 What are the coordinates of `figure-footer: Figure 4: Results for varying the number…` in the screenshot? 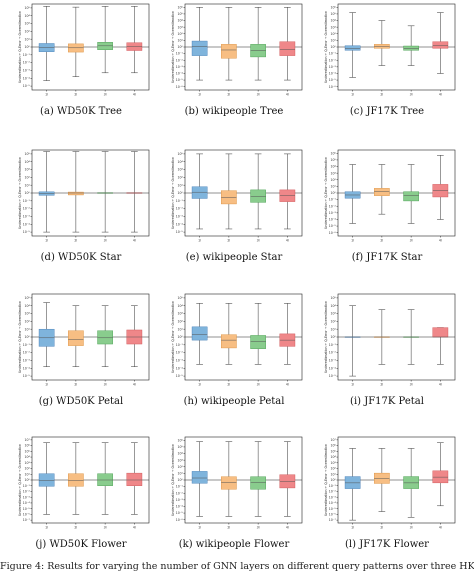 It's located at (237, 566).